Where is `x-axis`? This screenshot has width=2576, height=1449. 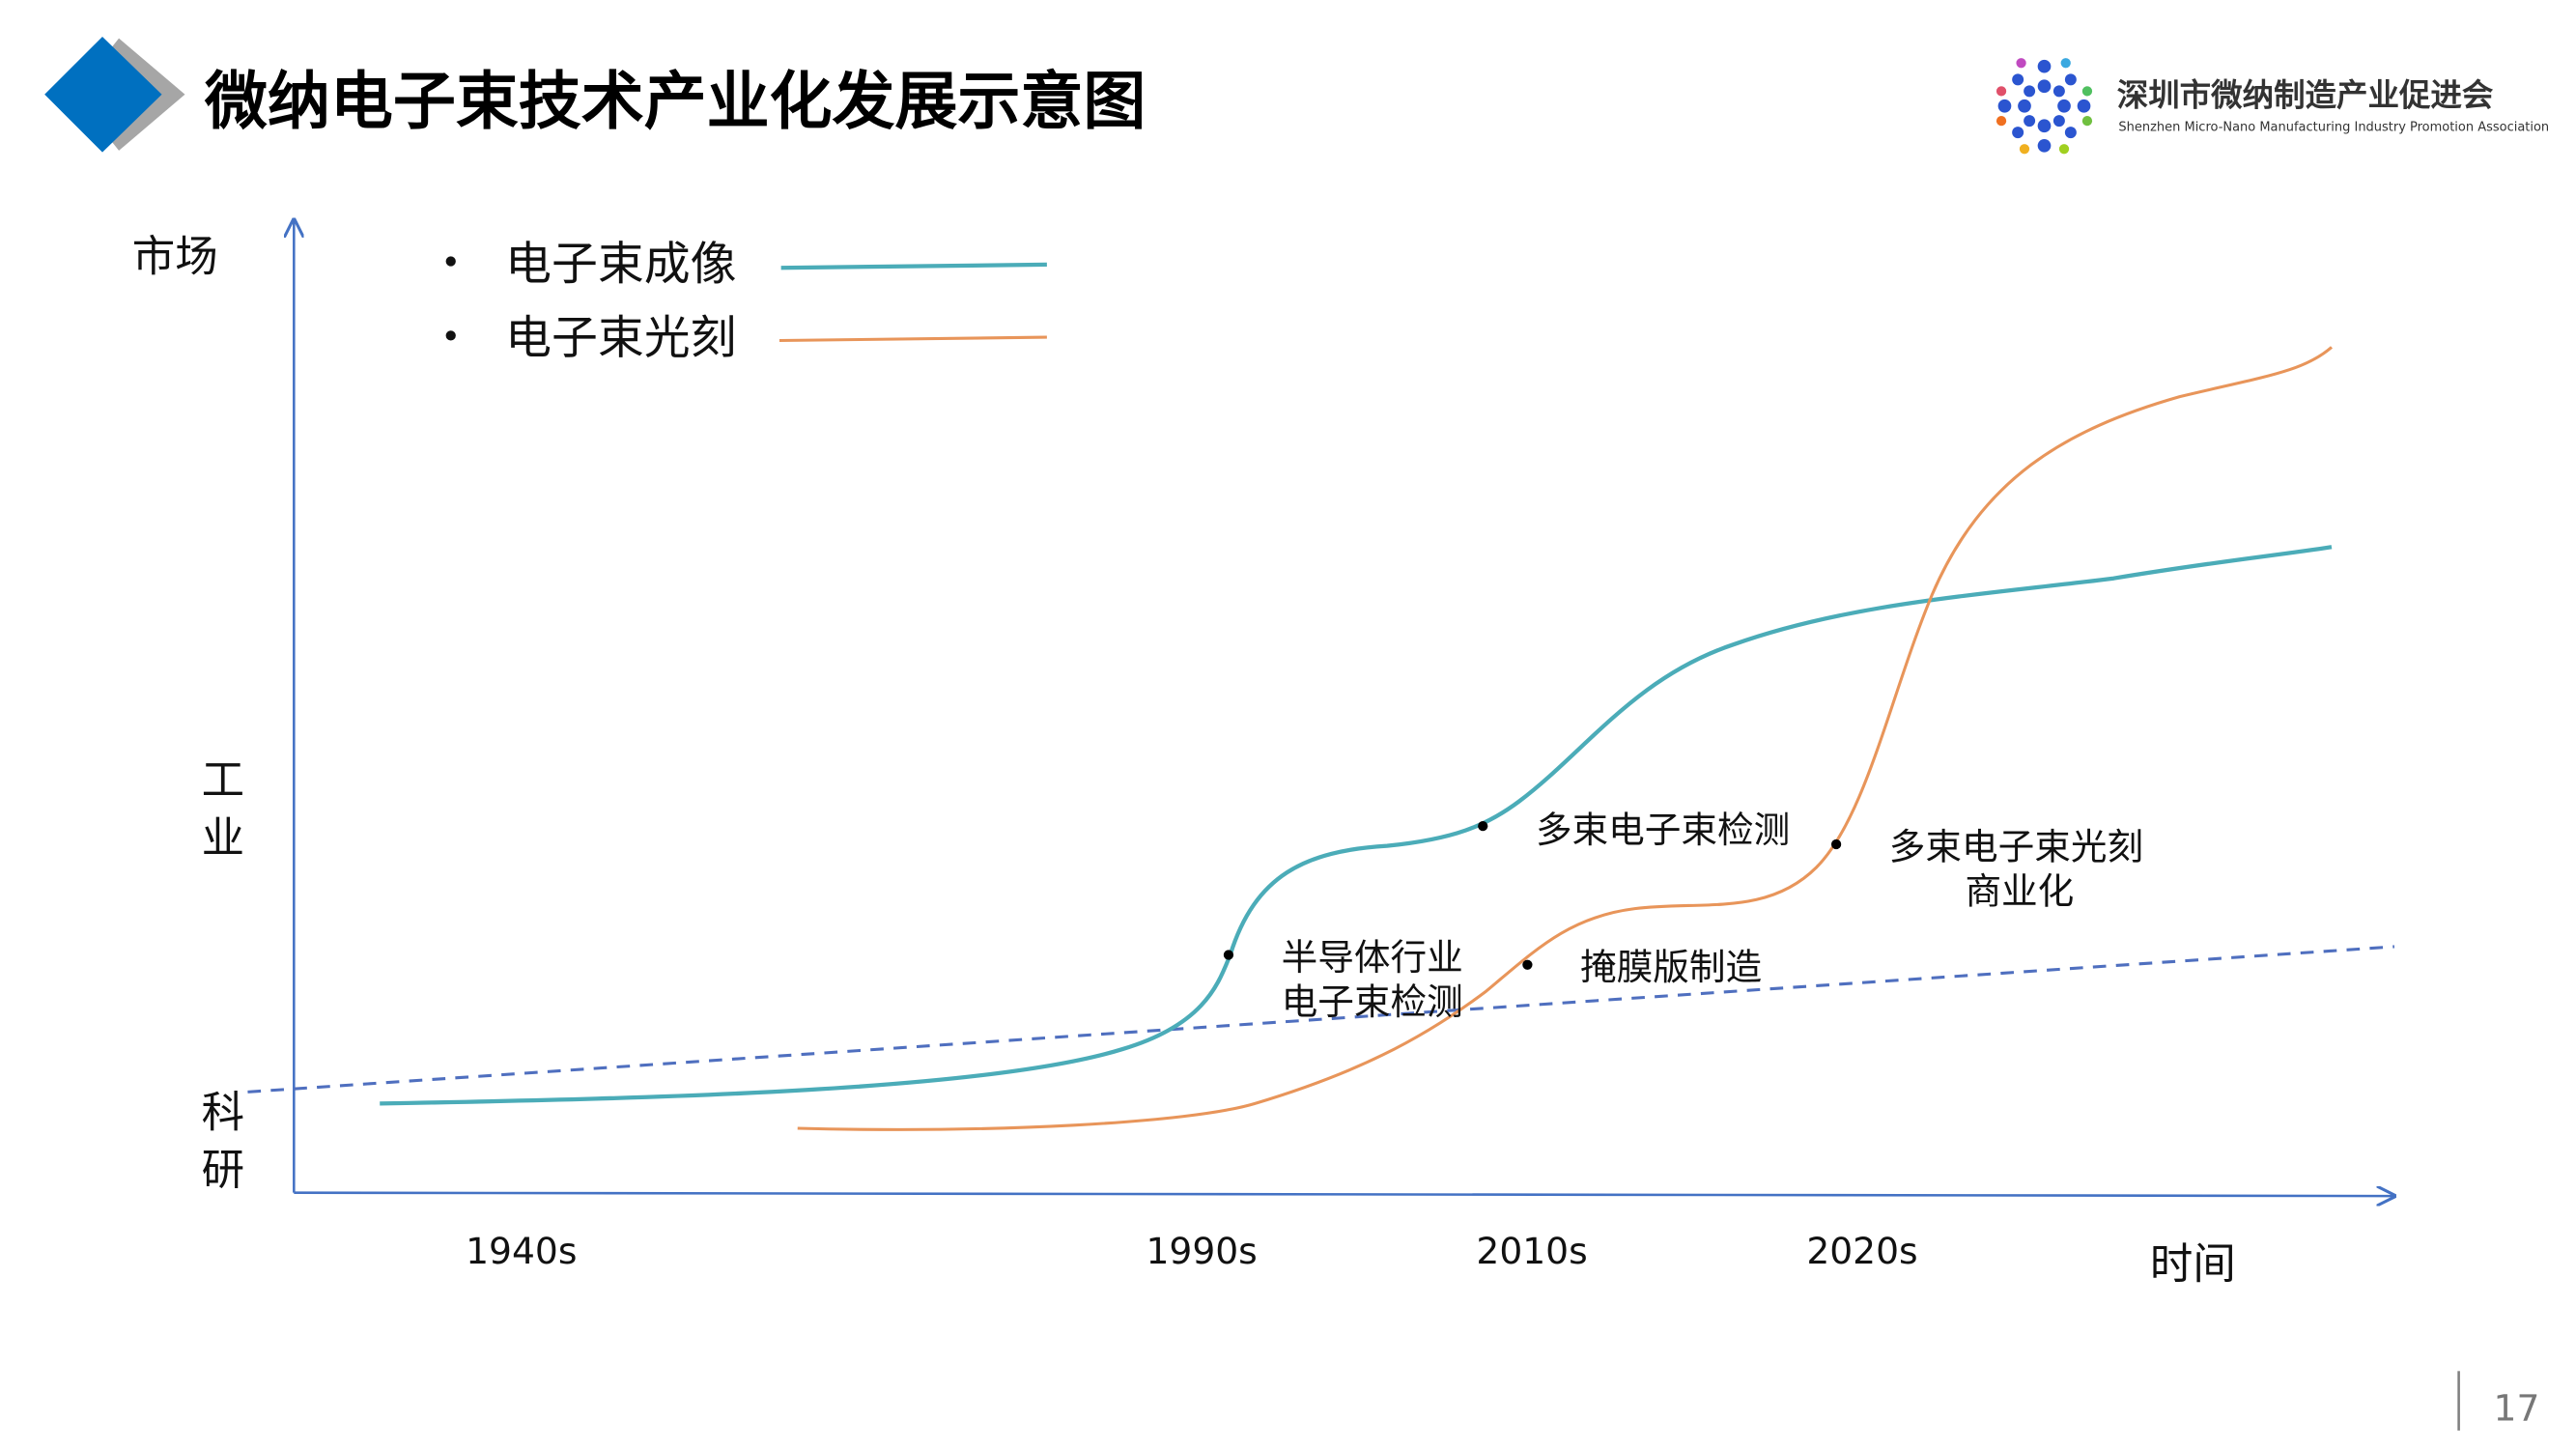
x-axis is located at coordinates (1344, 1194).